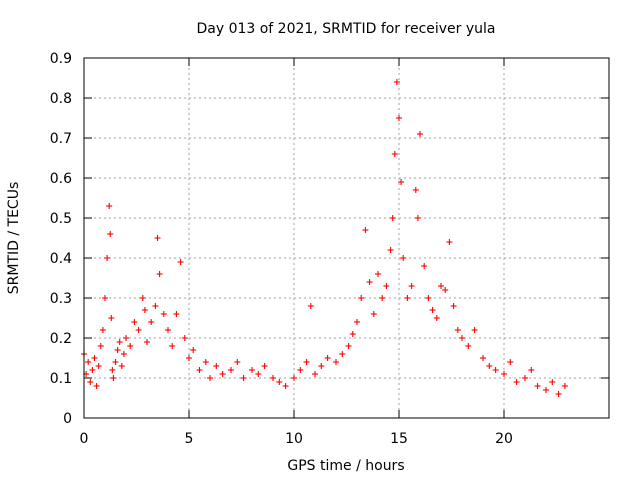 This screenshot has height=480, width=640. I want to click on x-tick-label: 5, so click(189, 439).